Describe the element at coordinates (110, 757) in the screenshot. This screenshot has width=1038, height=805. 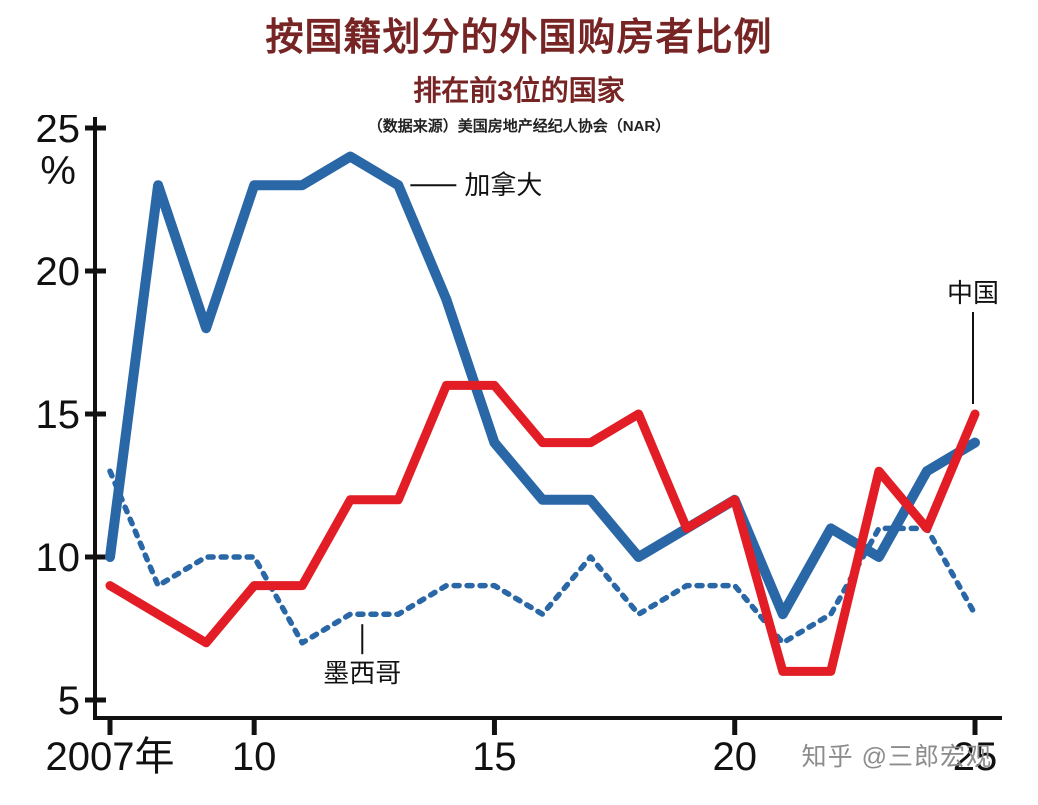
I see `x-tick-label: 2007年` at that location.